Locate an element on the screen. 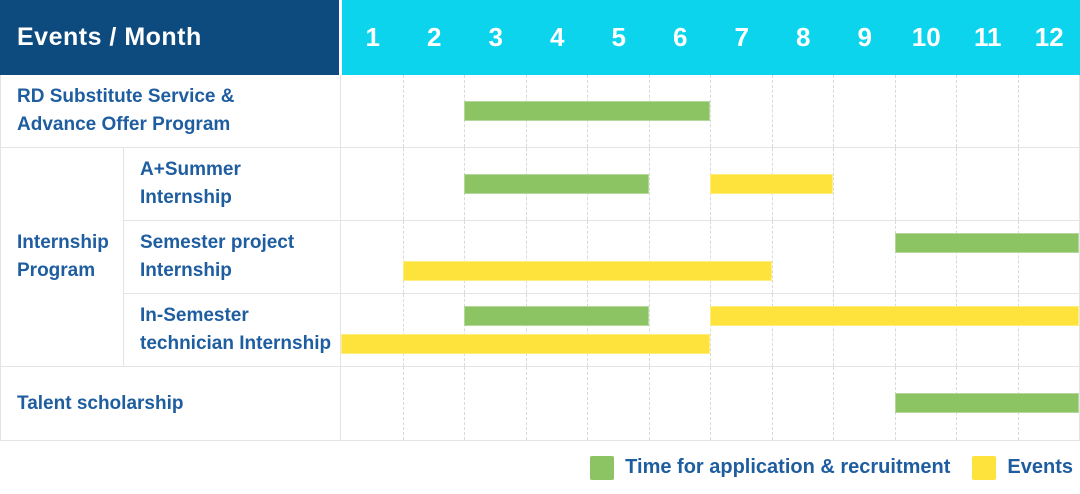  row-label-talent-scholarship: Talent scholarship is located at coordinates (170, 403).